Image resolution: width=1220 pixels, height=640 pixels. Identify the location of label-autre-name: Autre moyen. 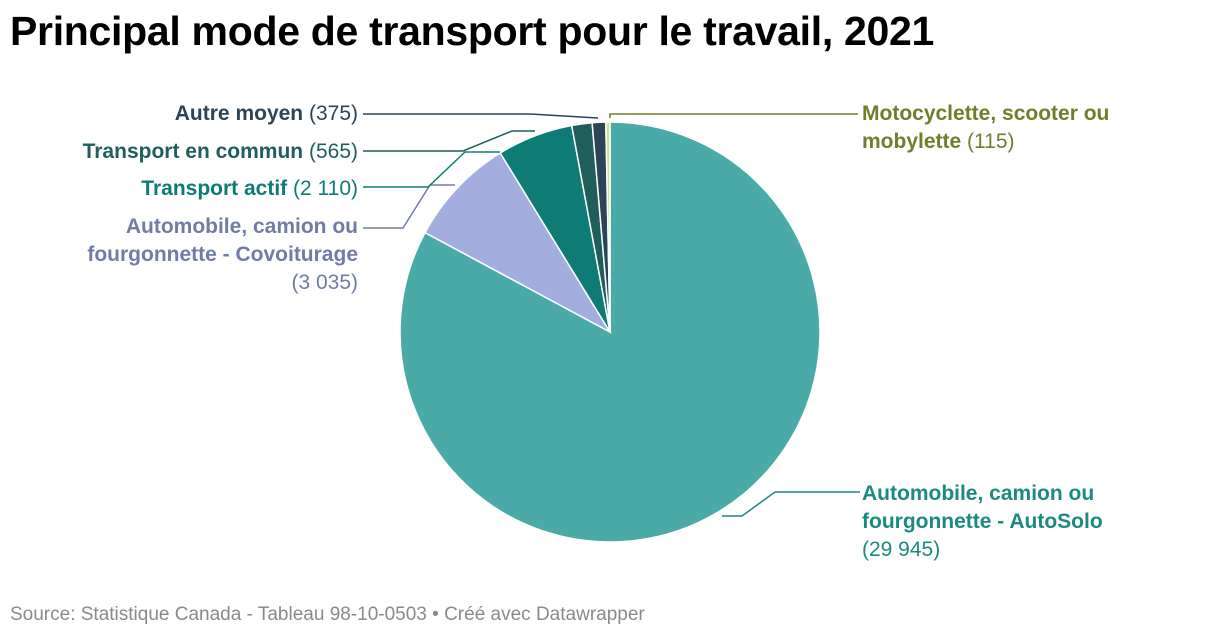
(239, 113).